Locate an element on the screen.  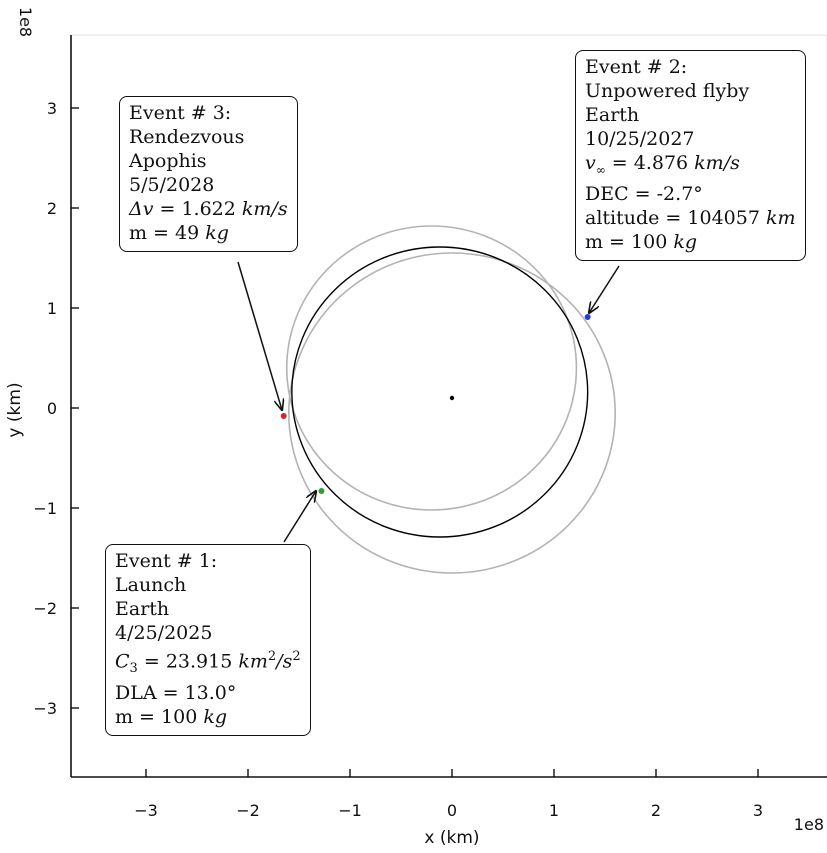
x-tick-label: −2 is located at coordinates (248, 810).